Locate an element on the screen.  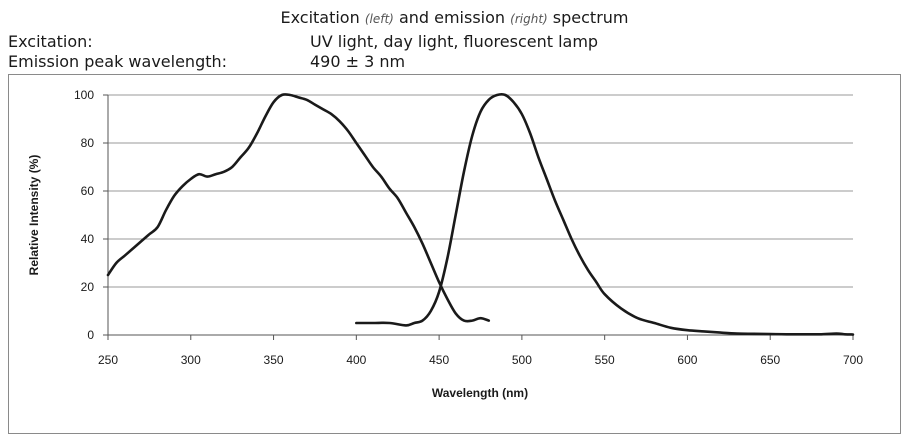
x-tick-label-500: 500 is located at coordinates (522, 360).